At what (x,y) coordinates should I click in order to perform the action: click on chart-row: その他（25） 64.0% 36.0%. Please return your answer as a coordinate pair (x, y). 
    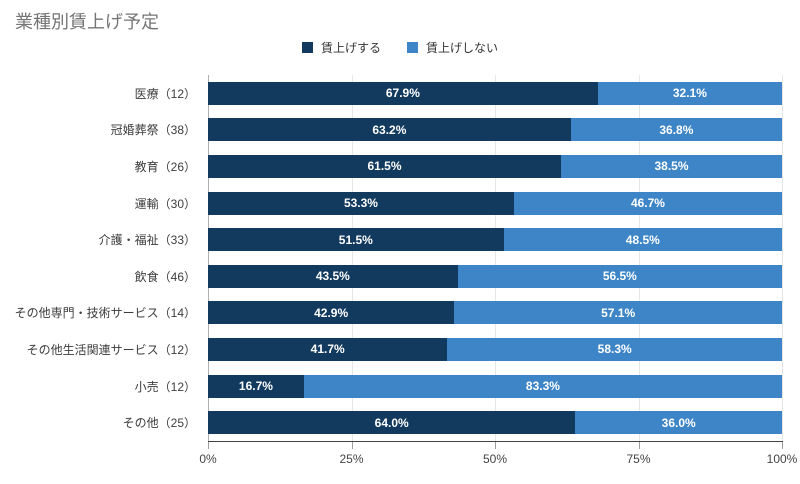
    Looking at the image, I should click on (391, 422).